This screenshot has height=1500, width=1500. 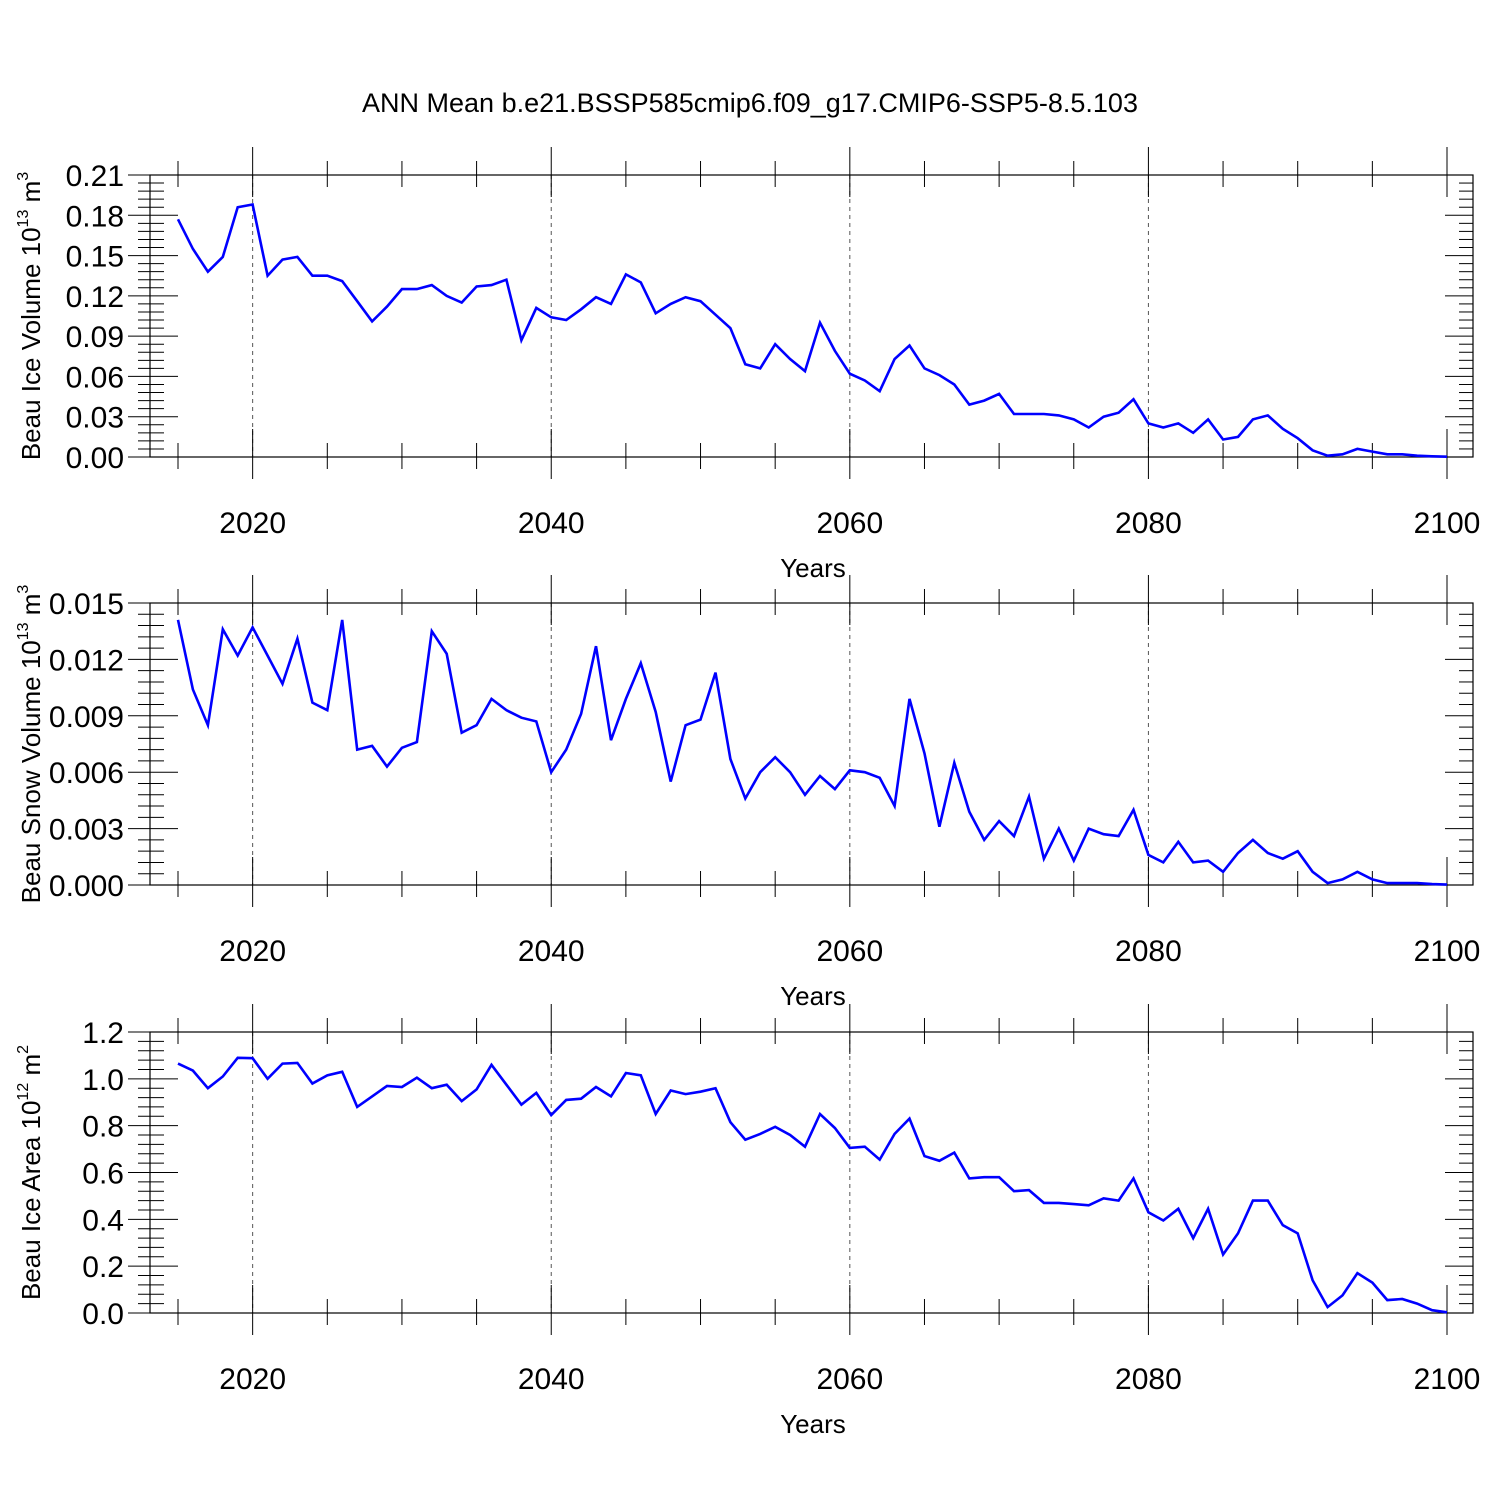 I want to click on y-tick-label: 0.4, so click(x=103, y=1220).